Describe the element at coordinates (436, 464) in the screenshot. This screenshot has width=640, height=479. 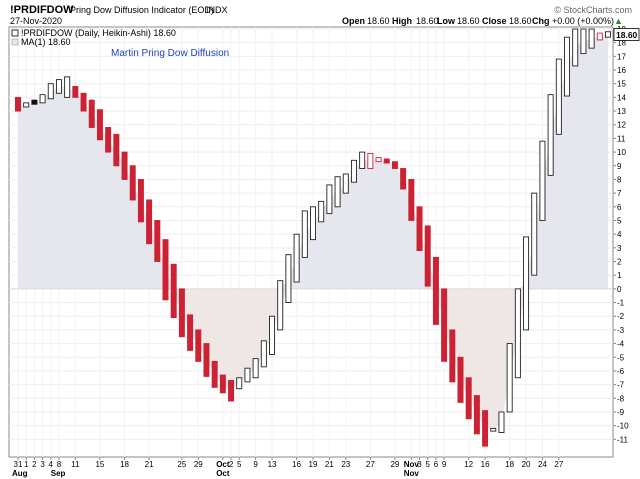
I see `x-tick-label: 6` at that location.